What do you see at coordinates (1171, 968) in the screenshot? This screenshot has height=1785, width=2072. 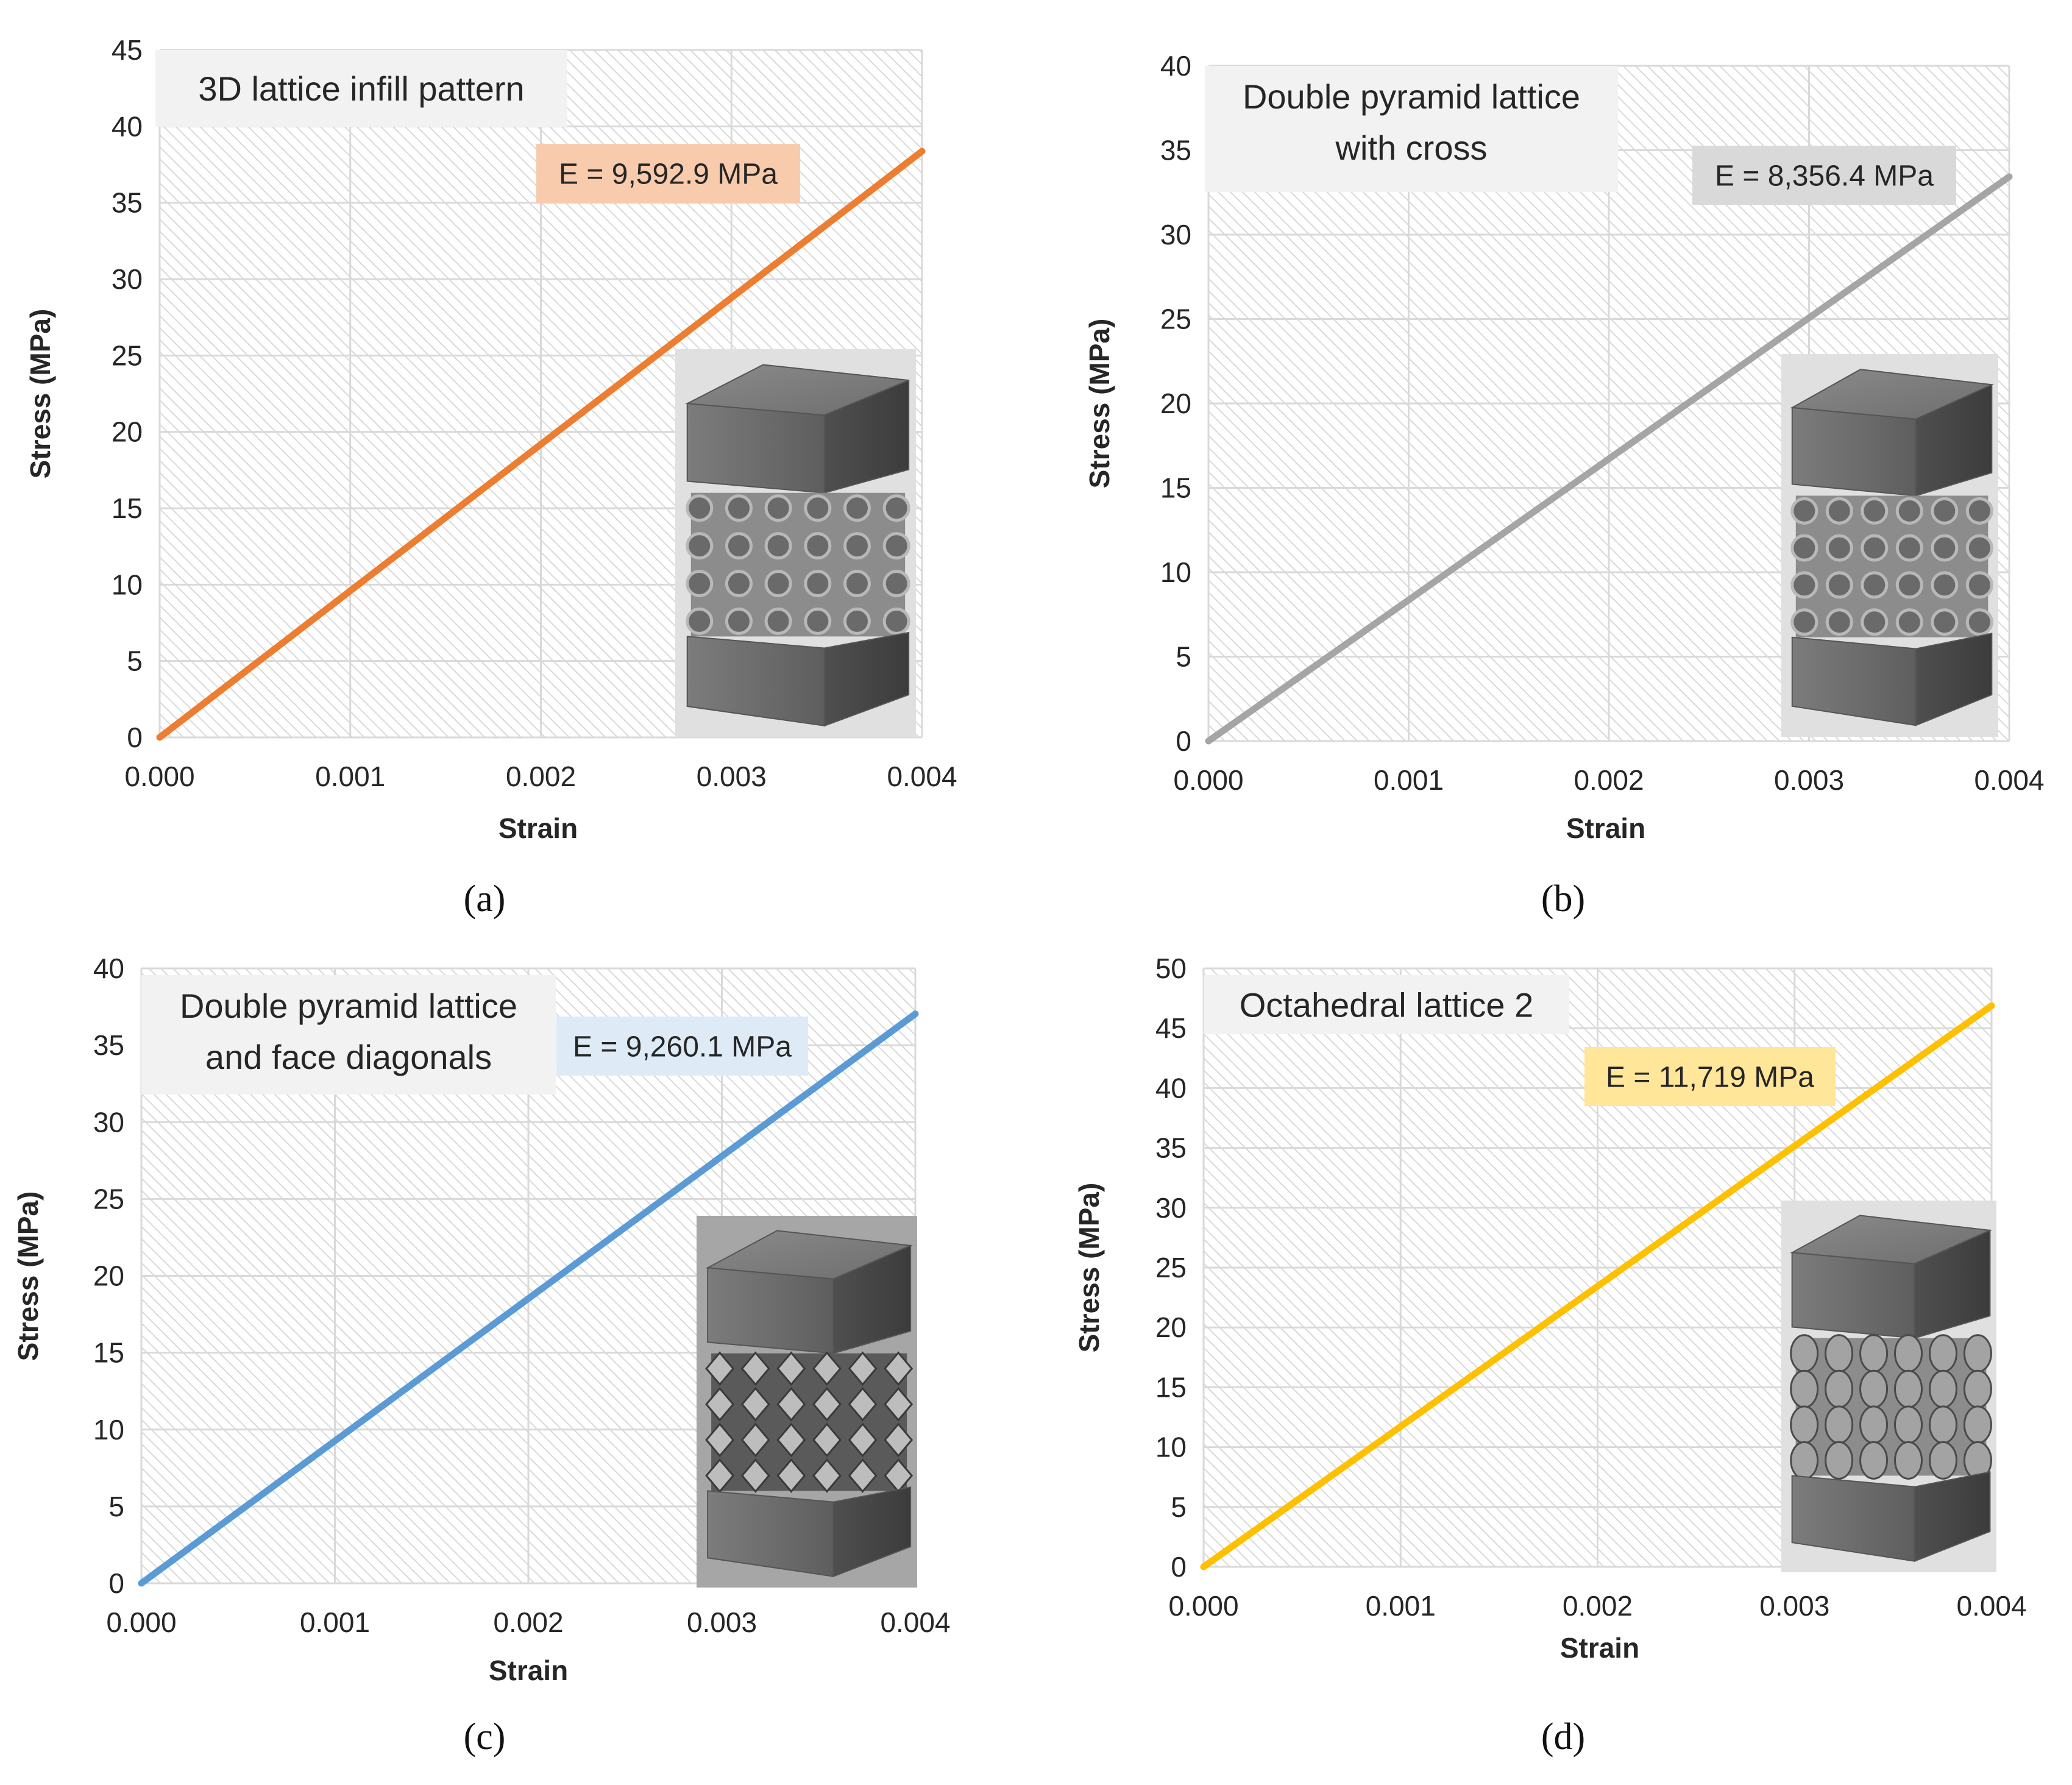 I see `y-tick-label: 50` at bounding box center [1171, 968].